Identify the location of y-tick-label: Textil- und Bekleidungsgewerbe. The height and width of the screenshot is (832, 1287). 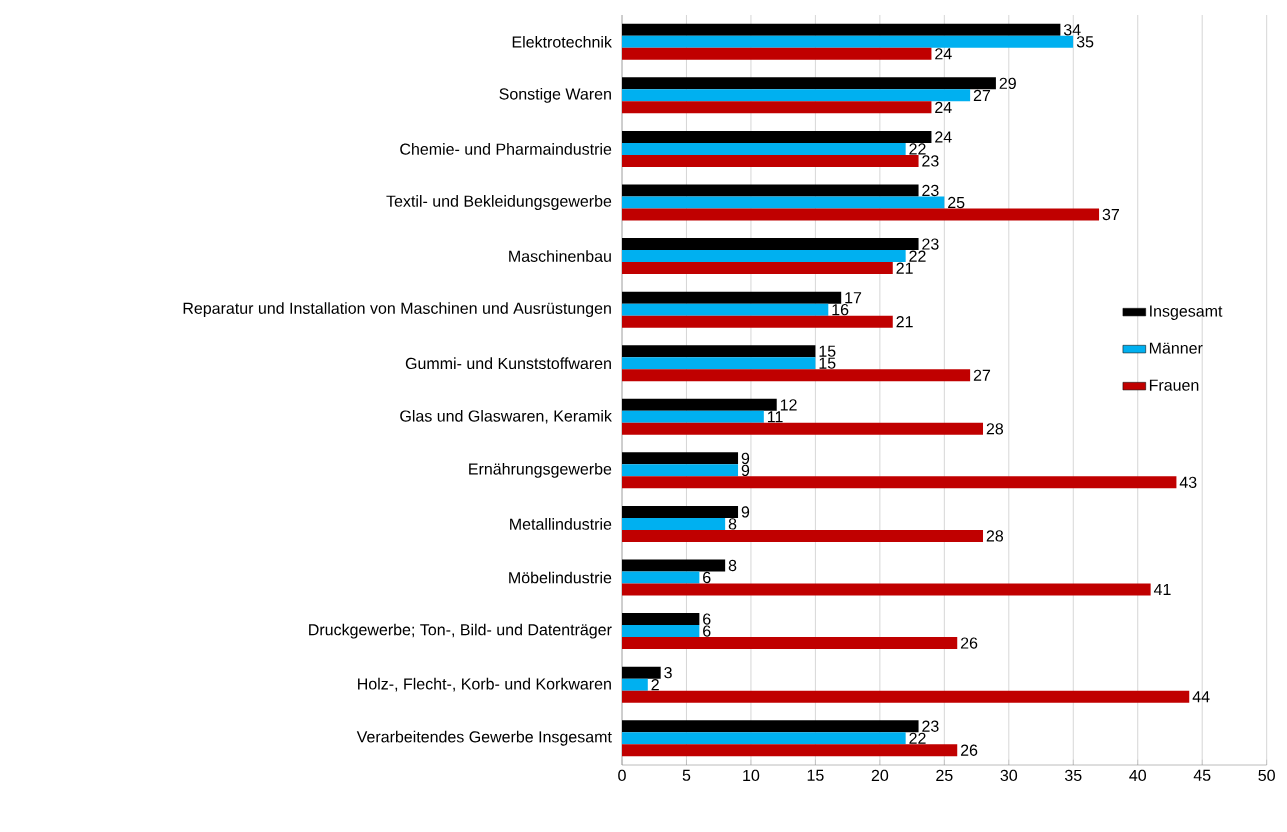
(499, 202).